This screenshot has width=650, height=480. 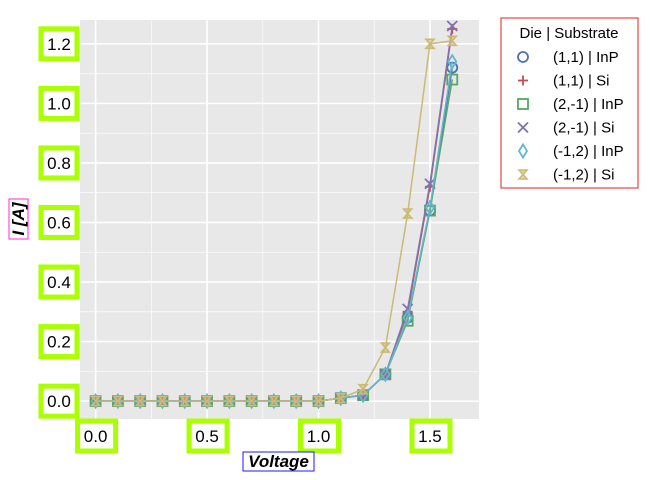 I want to click on y-tick-label: 0.2, so click(x=59, y=342).